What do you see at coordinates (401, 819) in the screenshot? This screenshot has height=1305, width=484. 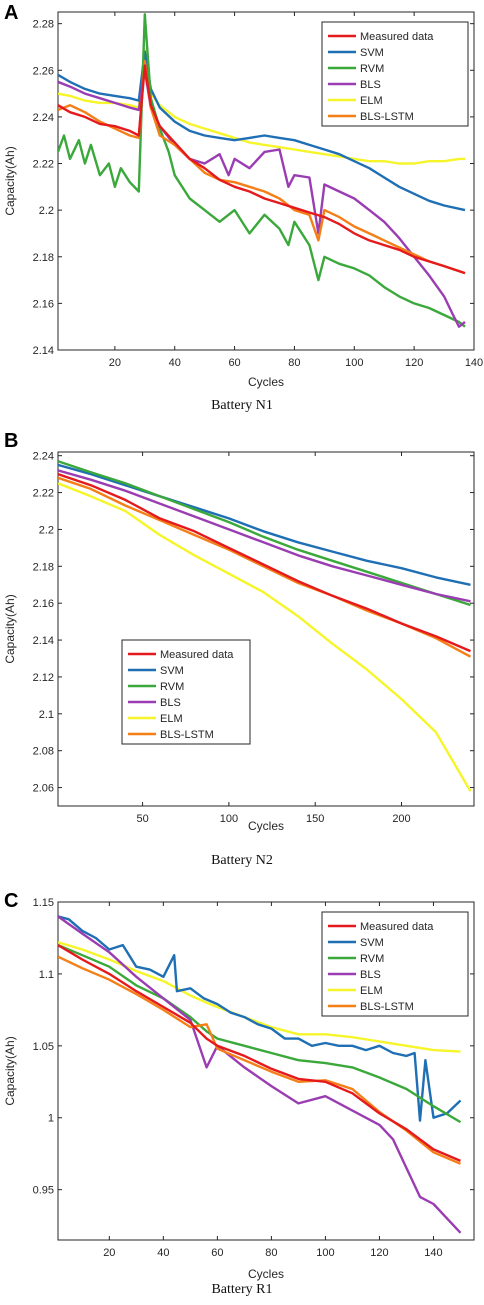 I see `x-tick-label: 200` at bounding box center [401, 819].